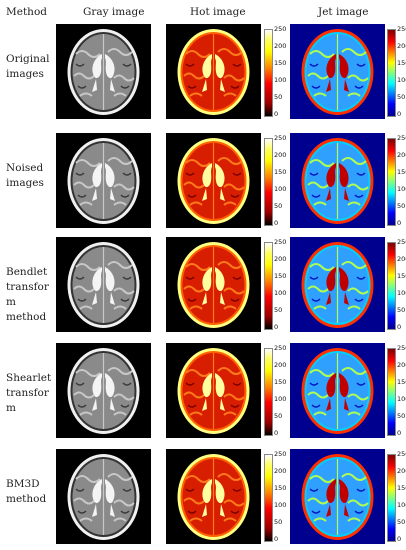 This screenshot has height=550, width=406. I want to click on header-jet-image: Jet image, so click(343, 12).